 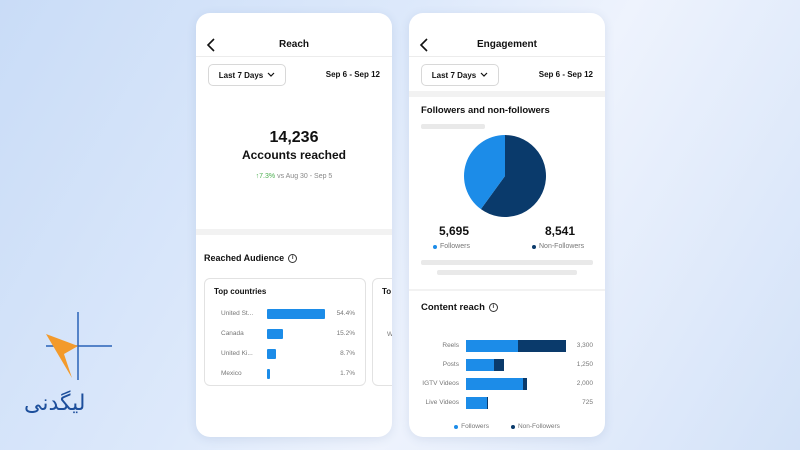 I want to click on reach-delta: ↑7.3% vs Aug 30 - Sep 5, so click(x=294, y=176).